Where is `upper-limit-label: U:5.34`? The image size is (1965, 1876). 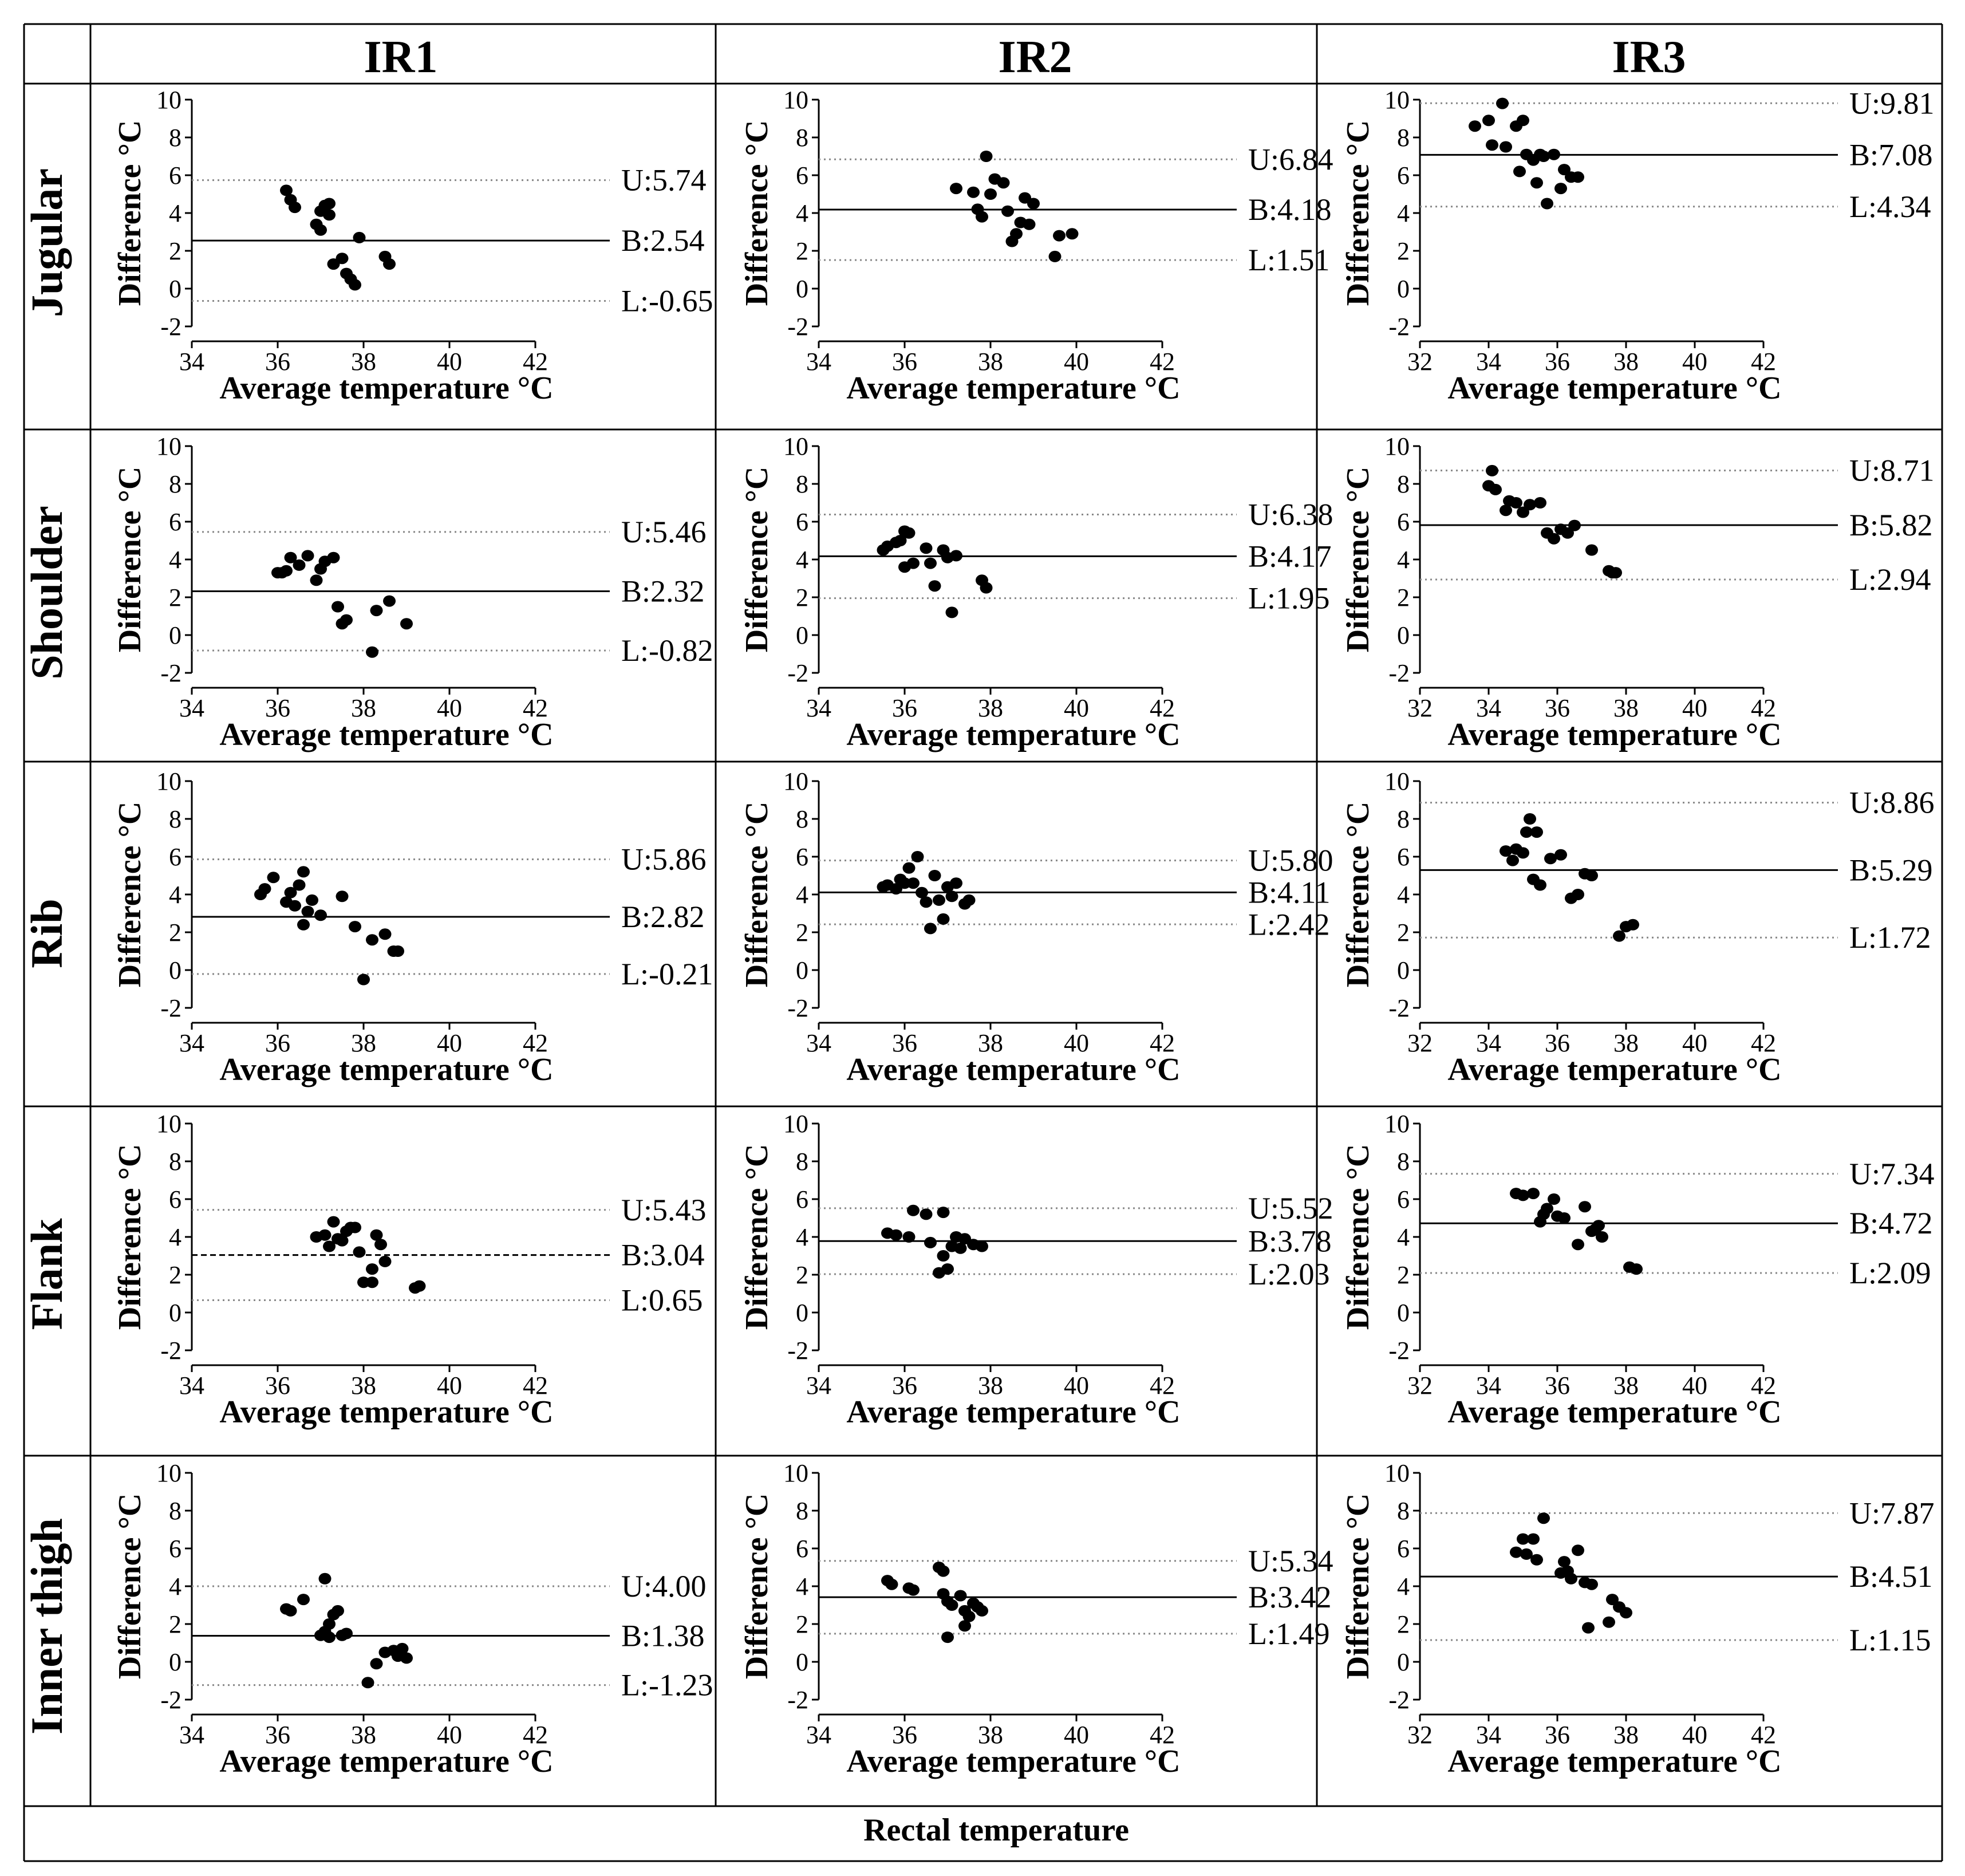 upper-limit-label: U:5.34 is located at coordinates (1291, 1561).